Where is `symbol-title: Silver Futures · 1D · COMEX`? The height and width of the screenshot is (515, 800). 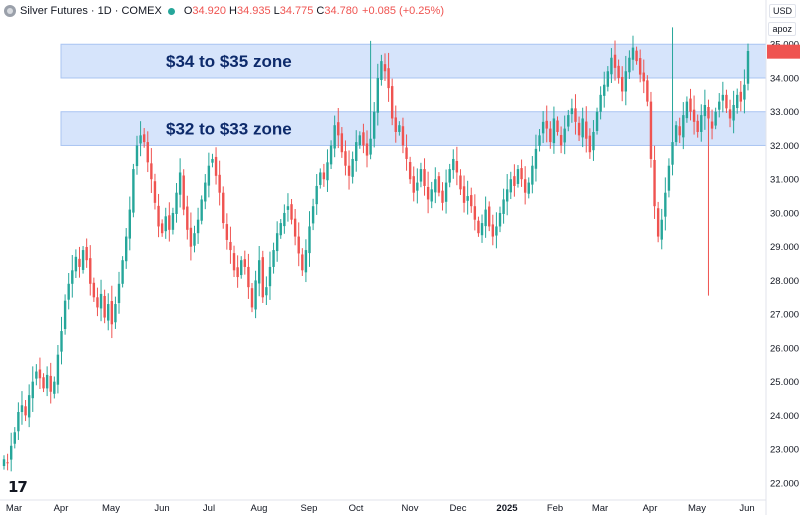
symbol-title: Silver Futures · 1D · COMEX is located at coordinates (91, 11).